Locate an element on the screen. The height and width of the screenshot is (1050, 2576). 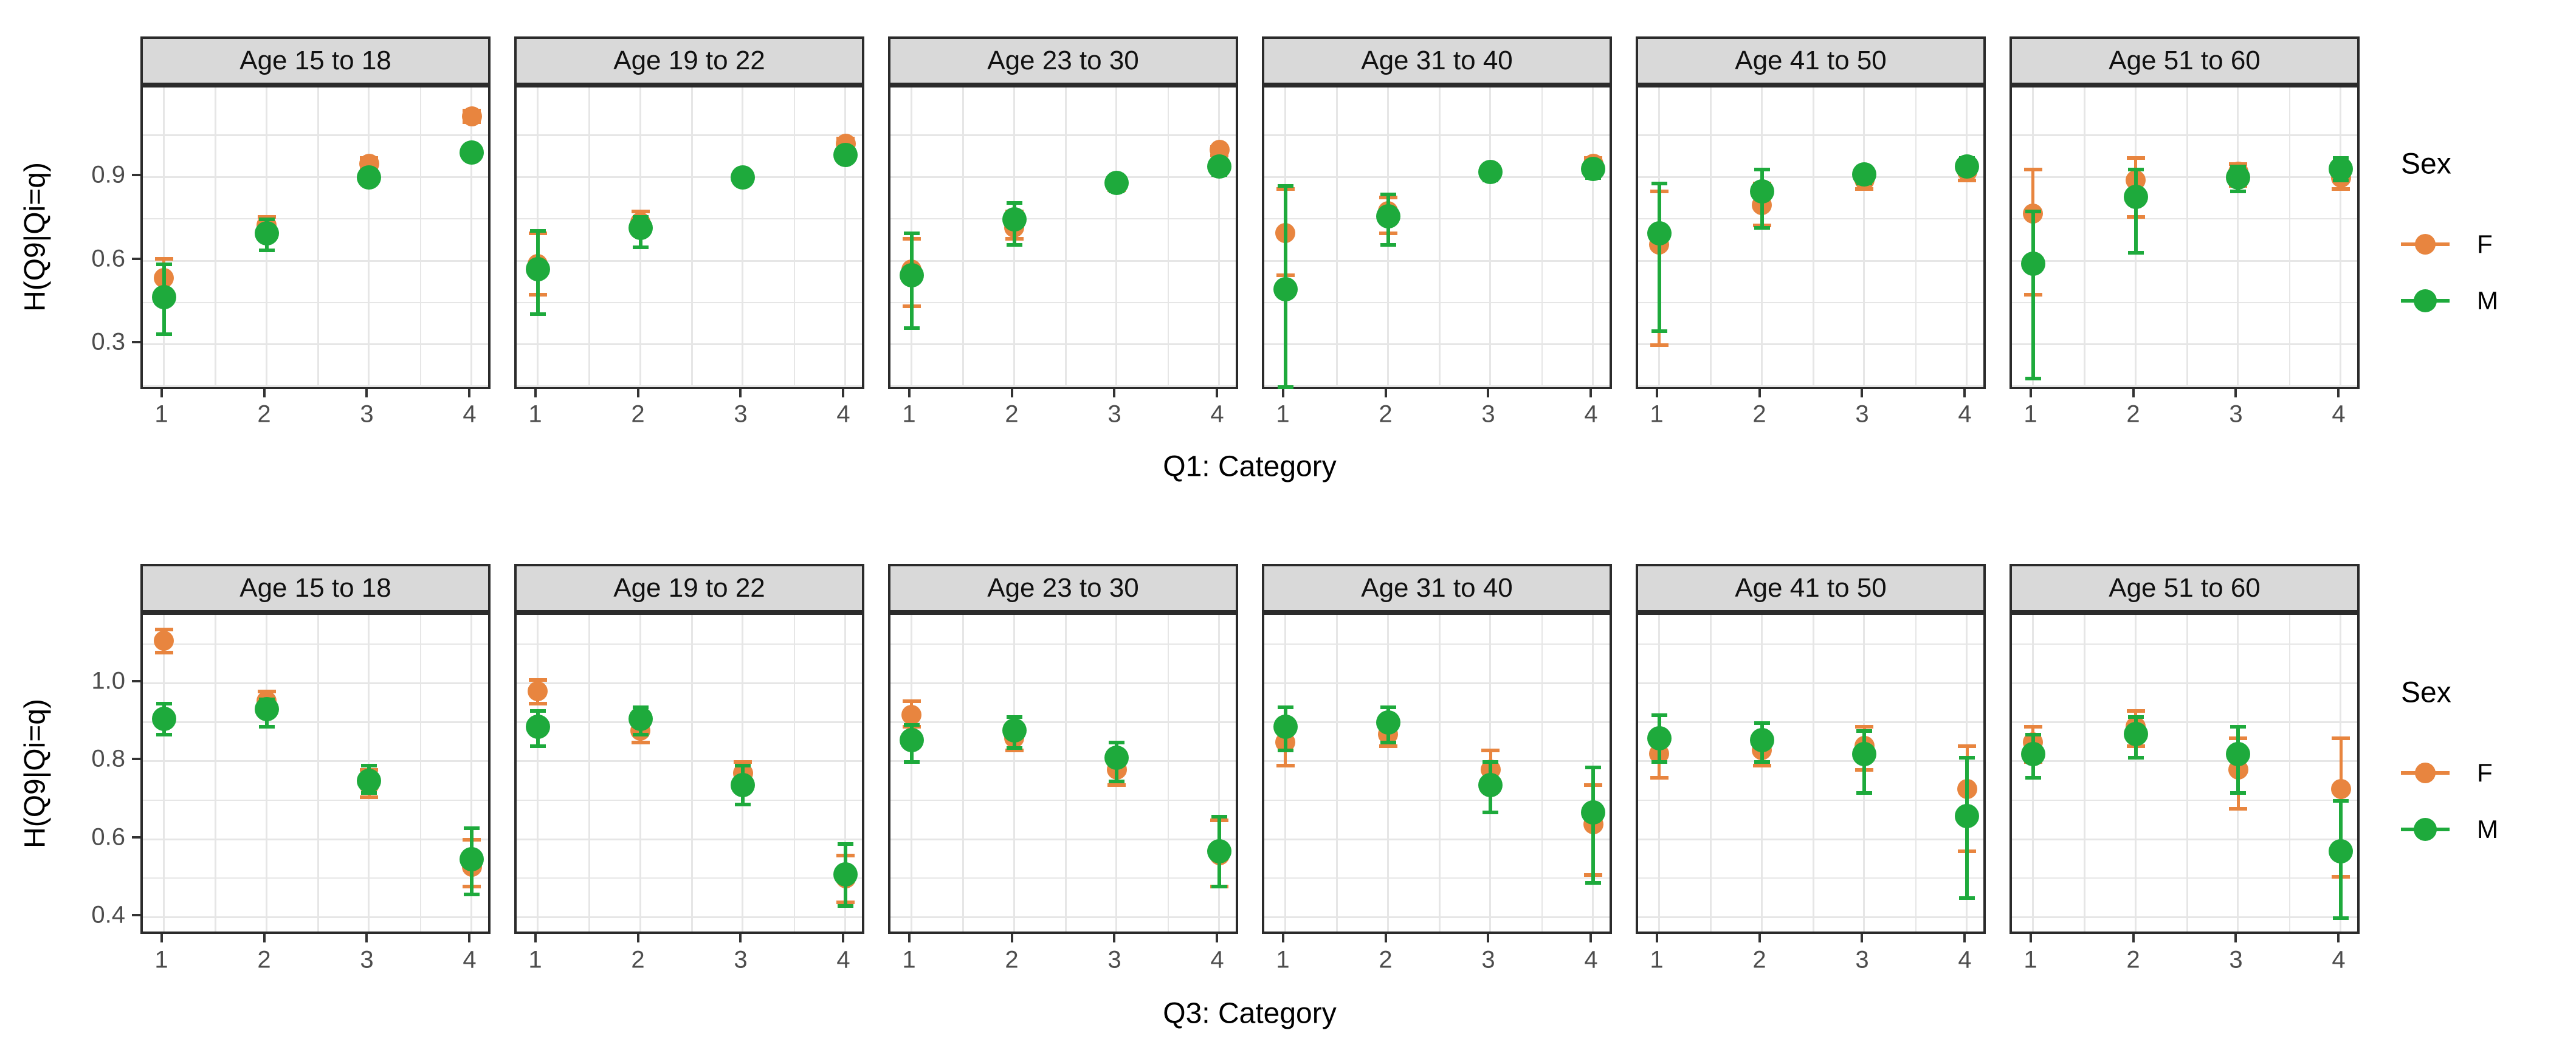
x-tick-label: 3 is located at coordinates (741, 414).